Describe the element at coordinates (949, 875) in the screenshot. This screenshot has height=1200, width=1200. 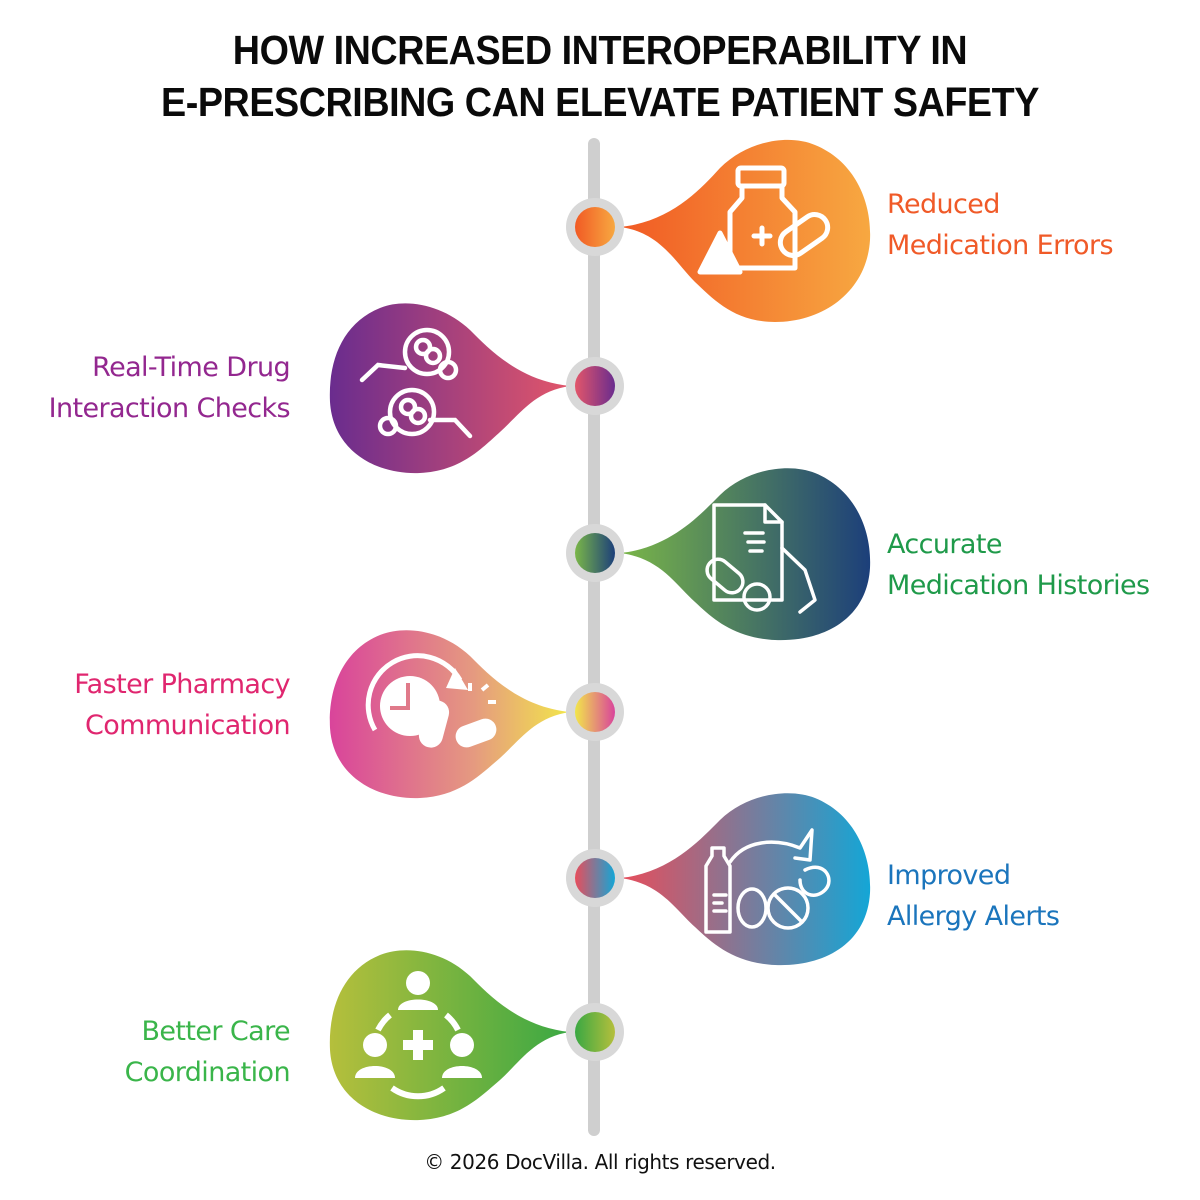
I see `label-line-1: Improved` at that location.